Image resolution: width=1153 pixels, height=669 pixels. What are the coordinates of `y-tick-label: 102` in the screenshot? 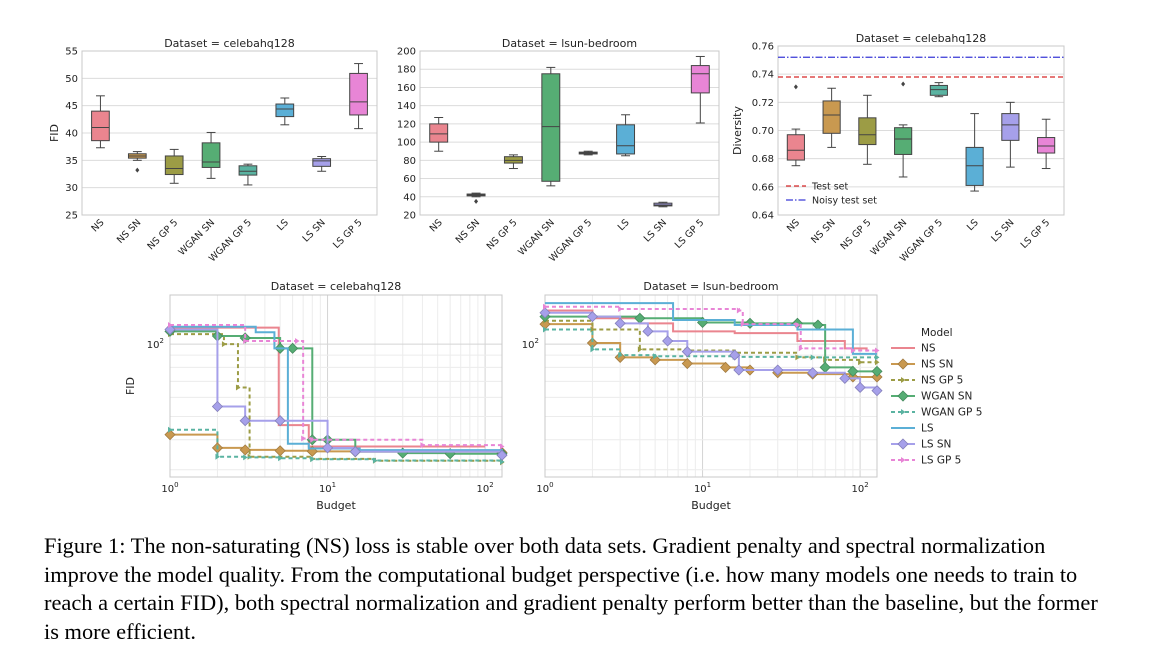 It's located at (155, 344).